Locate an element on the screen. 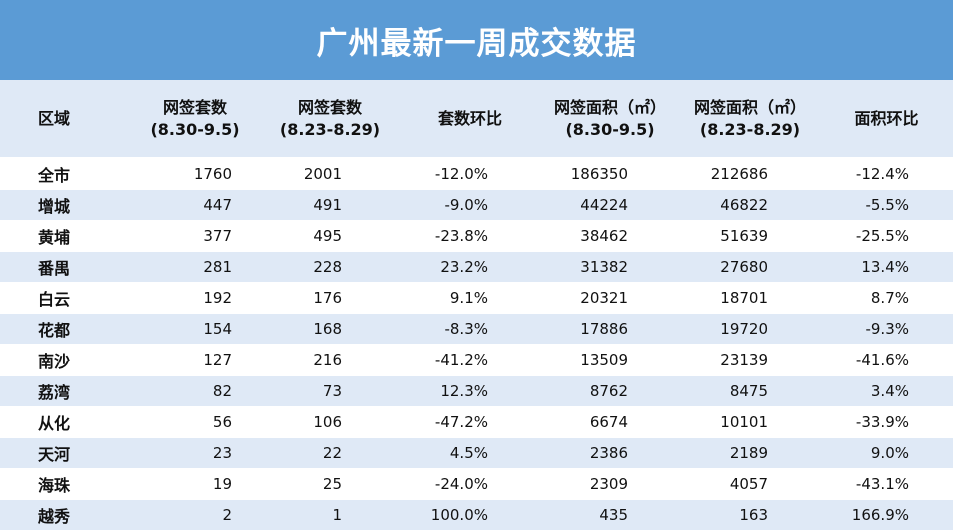 Image resolution: width=953 pixels, height=531 pixels. header-area-current: 网签面积（㎡） (8.30-9.5) is located at coordinates (610, 119).